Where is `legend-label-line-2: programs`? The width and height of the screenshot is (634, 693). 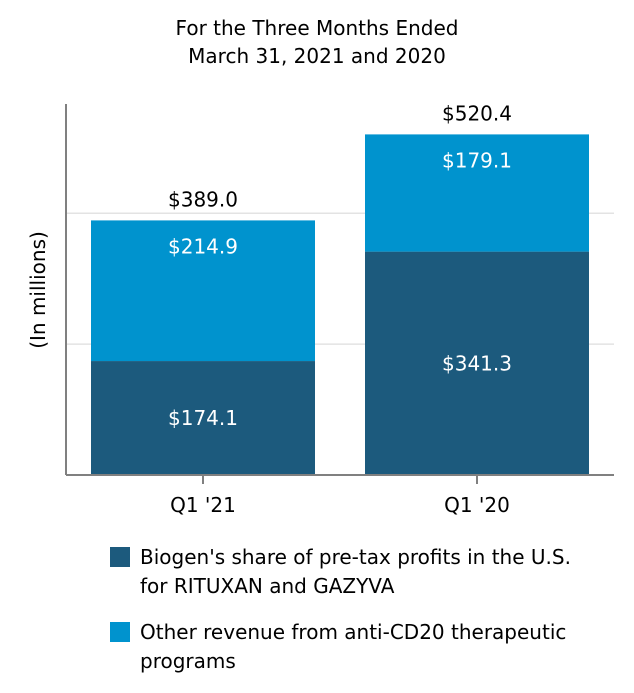
legend-label-line-2: programs is located at coordinates (188, 661).